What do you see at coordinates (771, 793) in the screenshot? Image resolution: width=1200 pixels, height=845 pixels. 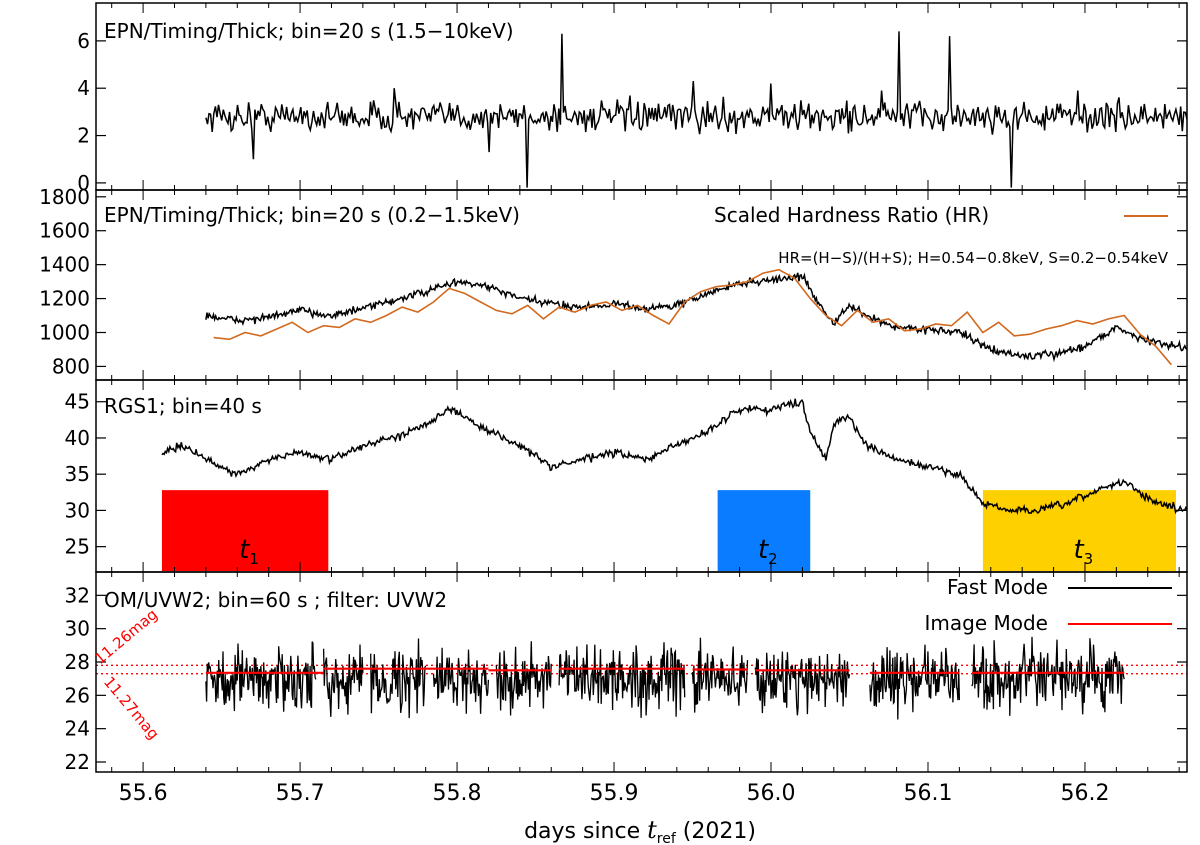 I see `x-tick-label: 56.0` at bounding box center [771, 793].